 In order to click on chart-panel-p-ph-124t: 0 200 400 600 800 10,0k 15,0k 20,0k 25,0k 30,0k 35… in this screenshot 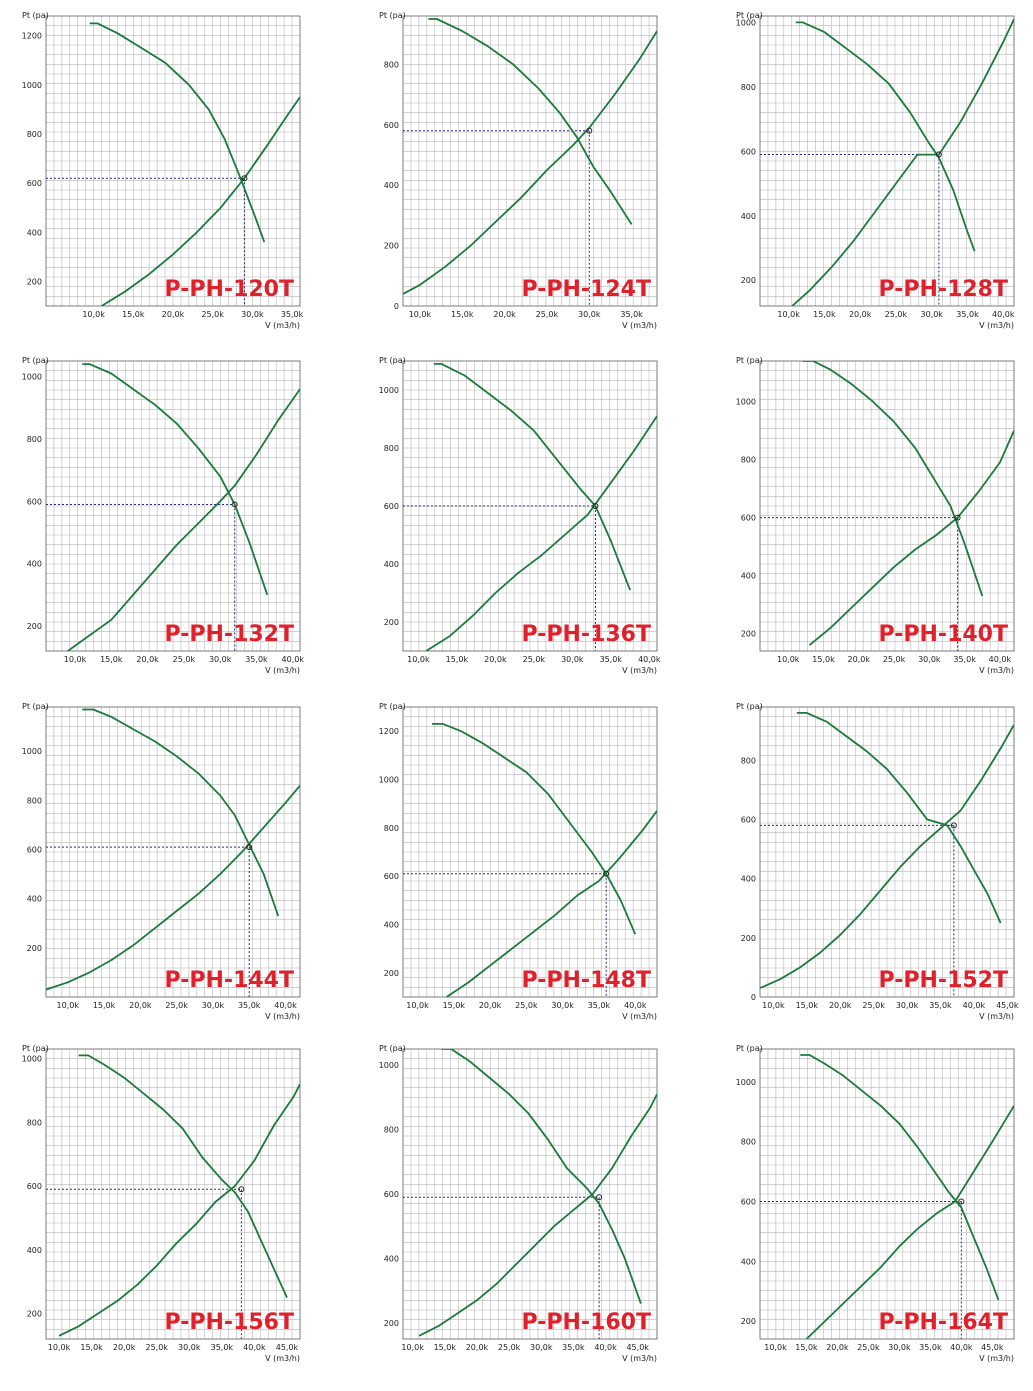, I will do `click(515, 178)`.